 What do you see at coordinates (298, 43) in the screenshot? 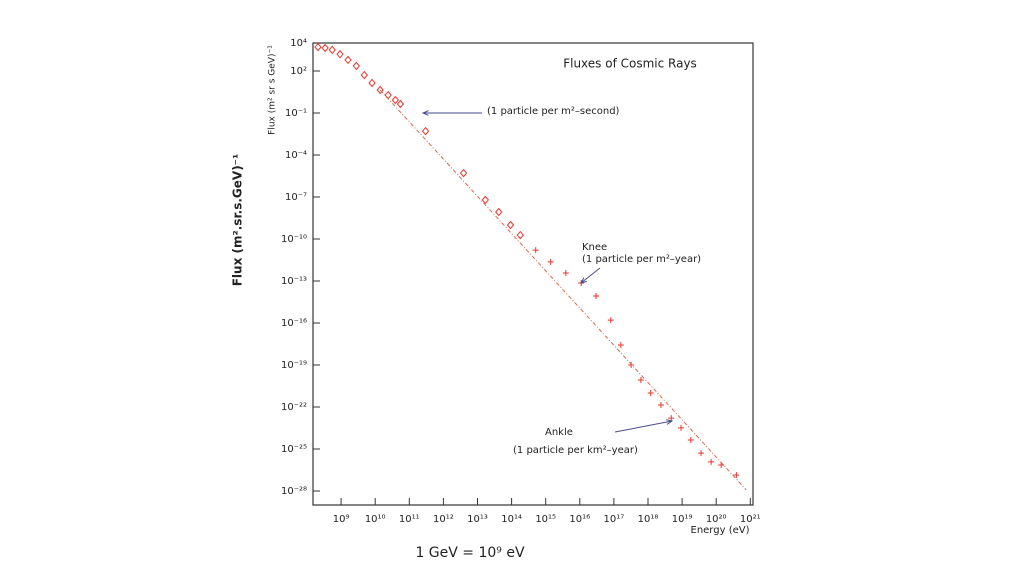
I see `y-tick-label: 10⁴` at bounding box center [298, 43].